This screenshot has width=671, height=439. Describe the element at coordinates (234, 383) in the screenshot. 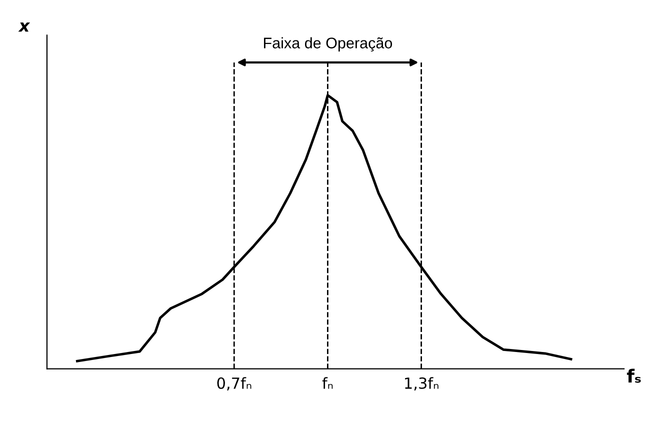

I see `x-tick-label: 0,7fₙ` at that location.